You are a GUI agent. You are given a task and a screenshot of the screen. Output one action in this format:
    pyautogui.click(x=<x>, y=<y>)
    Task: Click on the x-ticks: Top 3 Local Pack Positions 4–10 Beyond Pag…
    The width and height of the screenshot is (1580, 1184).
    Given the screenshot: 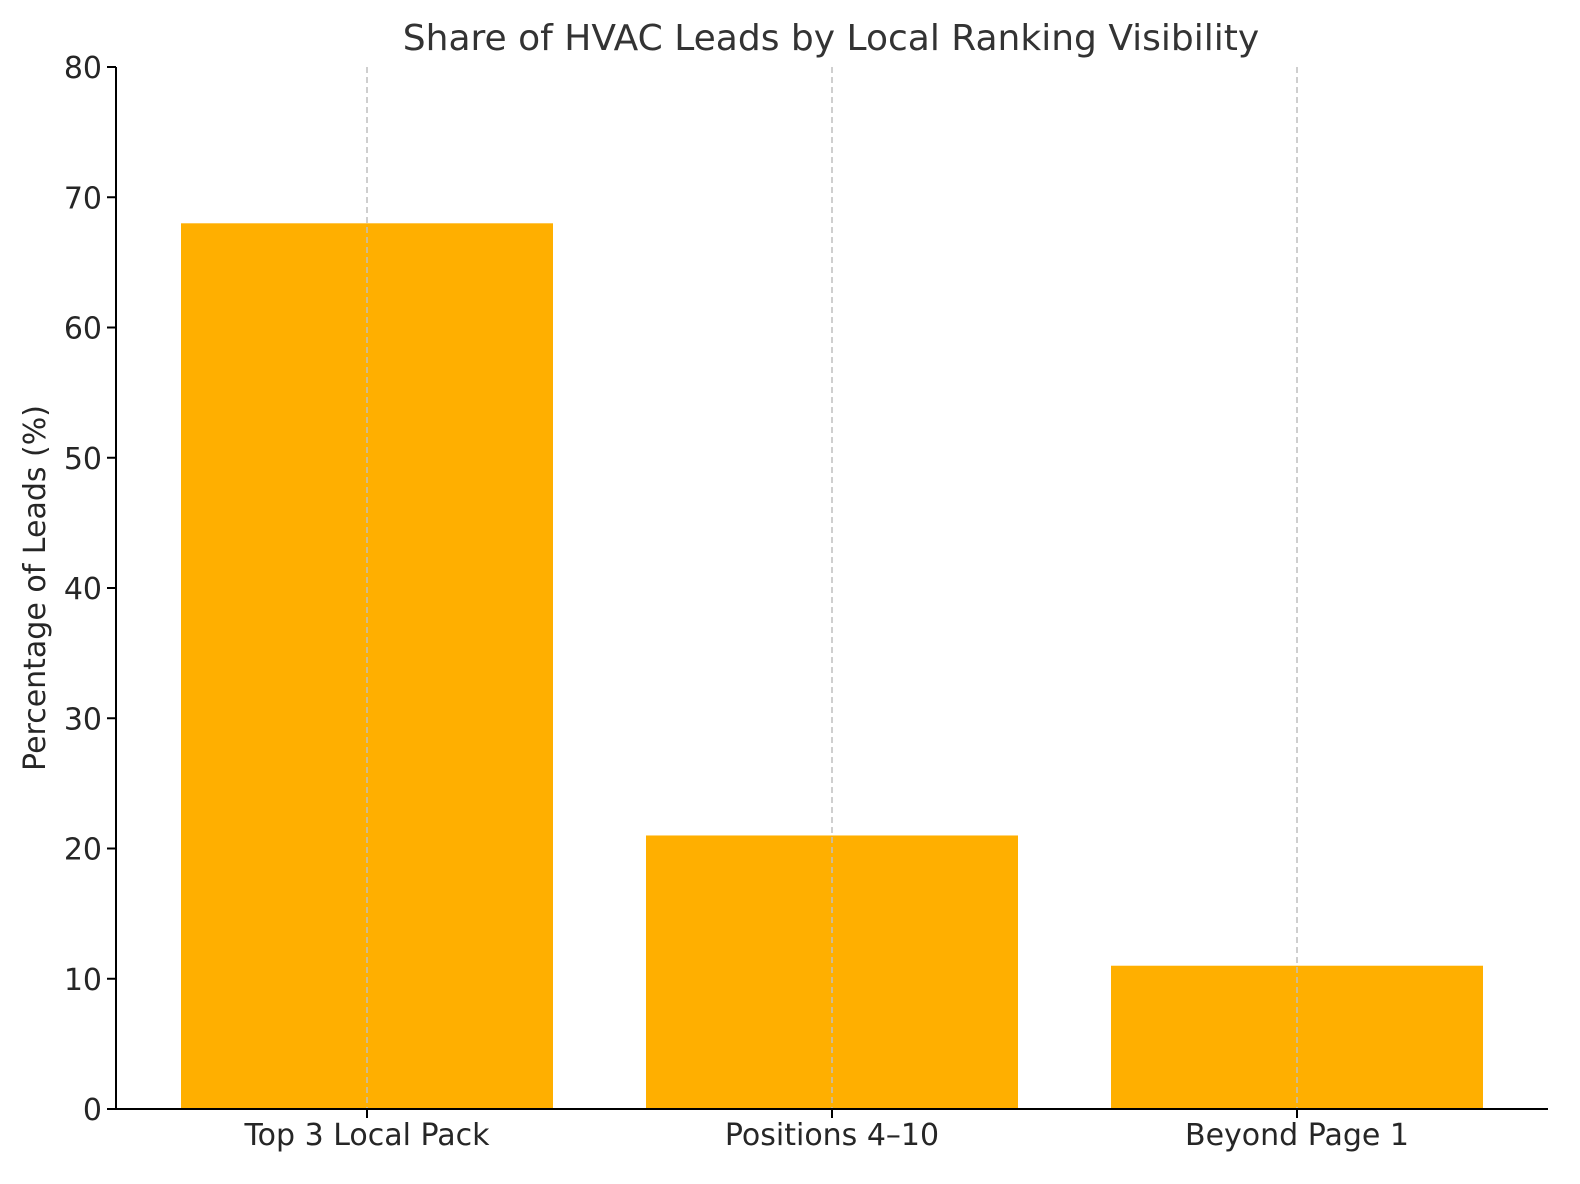 What is the action you would take?
    pyautogui.click(x=826, y=1131)
    